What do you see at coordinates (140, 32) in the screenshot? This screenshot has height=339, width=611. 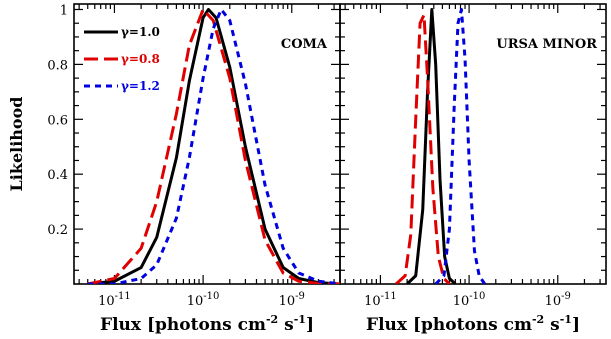 I see `legend-label-gamma-1-0: γ=1.0` at bounding box center [140, 32].